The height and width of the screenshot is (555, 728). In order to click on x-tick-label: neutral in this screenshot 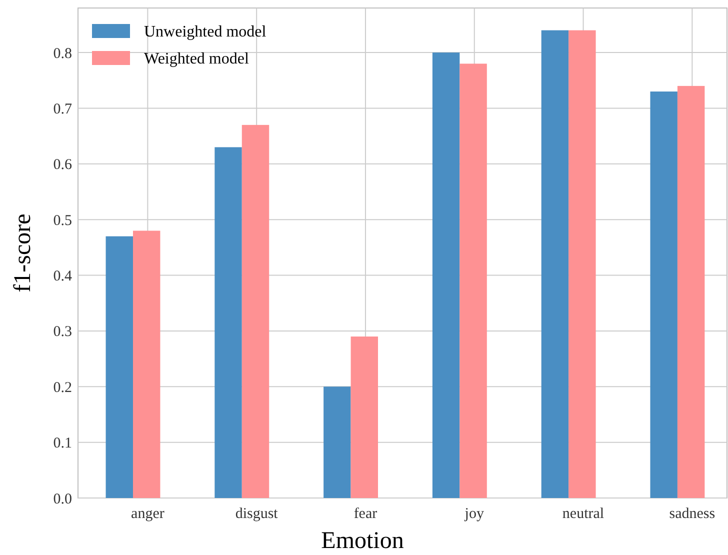, I will do `click(583, 514)`.